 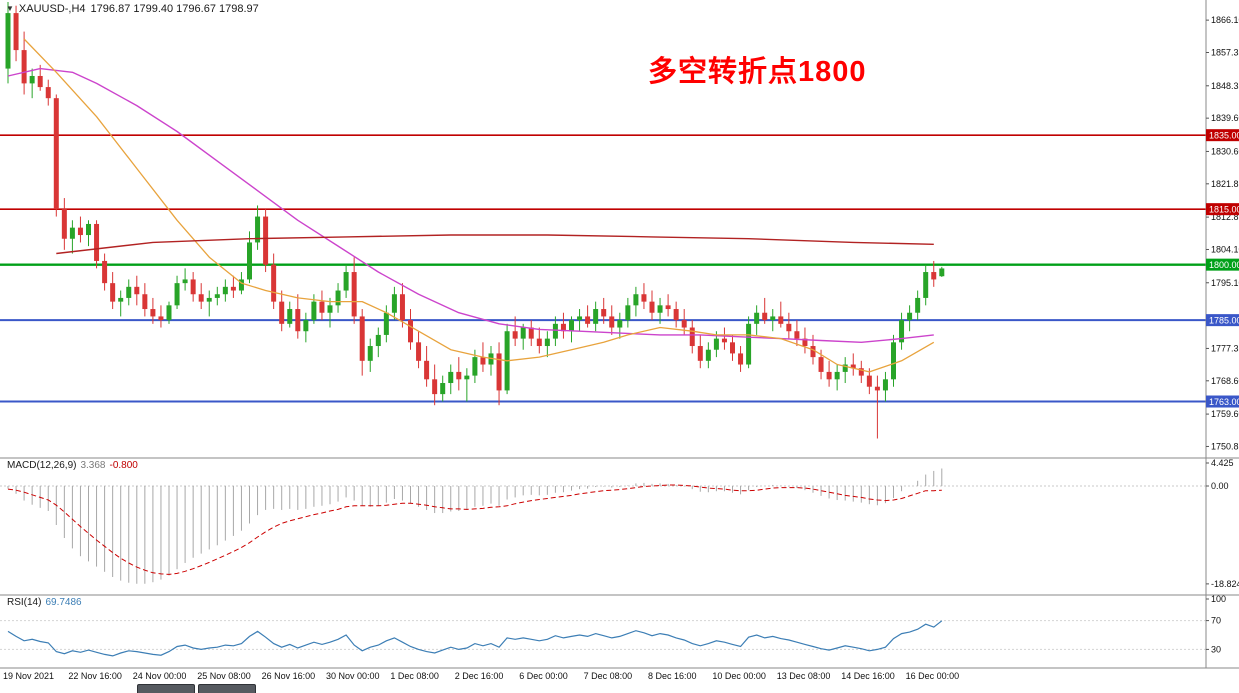 What do you see at coordinates (1220, 486) in the screenshot?
I see `macd-tick-label: 0.00` at bounding box center [1220, 486].